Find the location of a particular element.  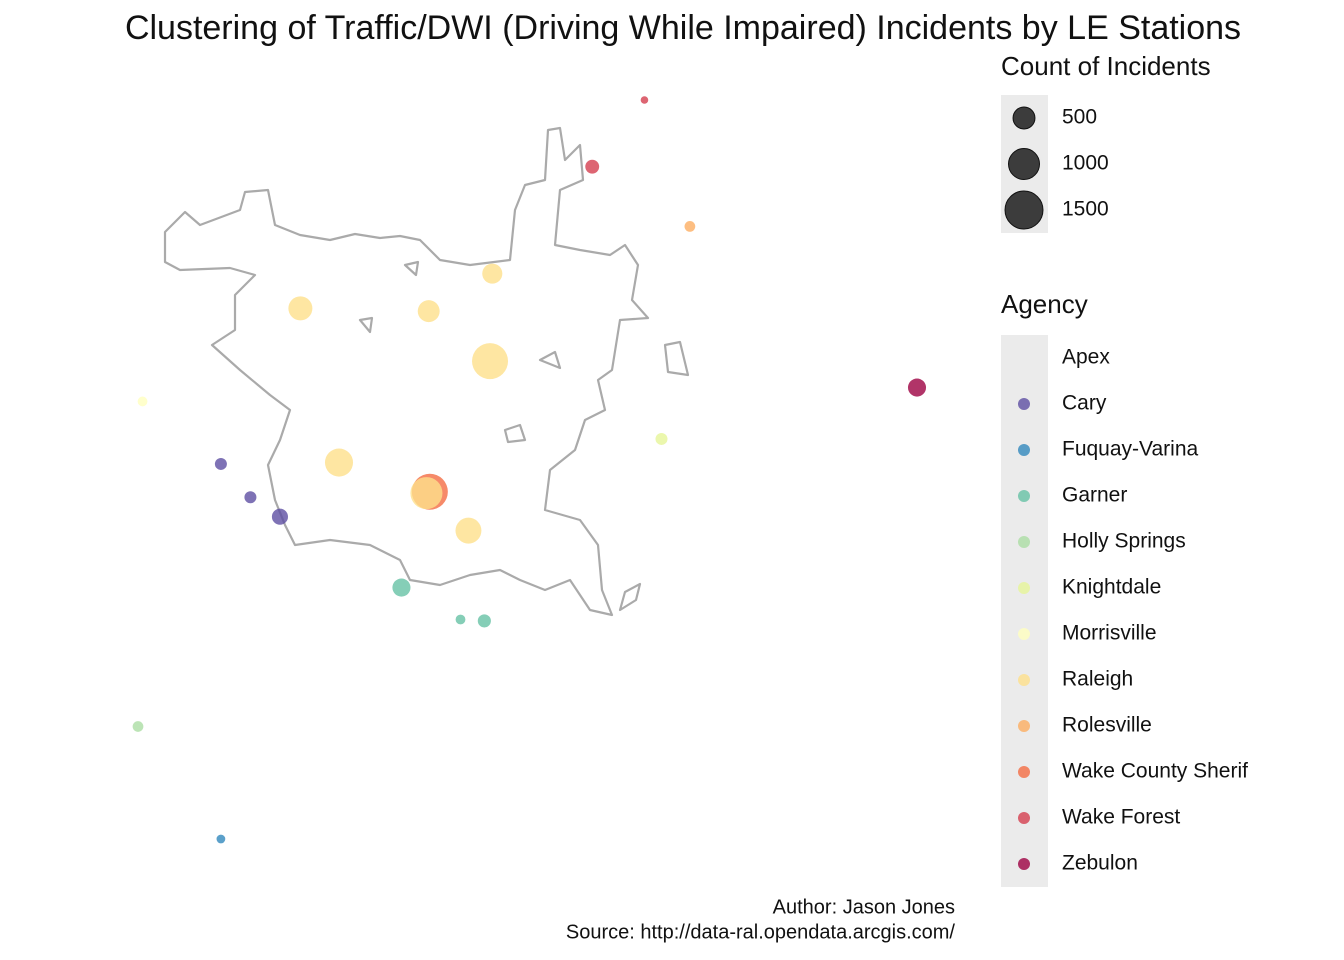

legend-label: Morrisville is located at coordinates (1109, 633).